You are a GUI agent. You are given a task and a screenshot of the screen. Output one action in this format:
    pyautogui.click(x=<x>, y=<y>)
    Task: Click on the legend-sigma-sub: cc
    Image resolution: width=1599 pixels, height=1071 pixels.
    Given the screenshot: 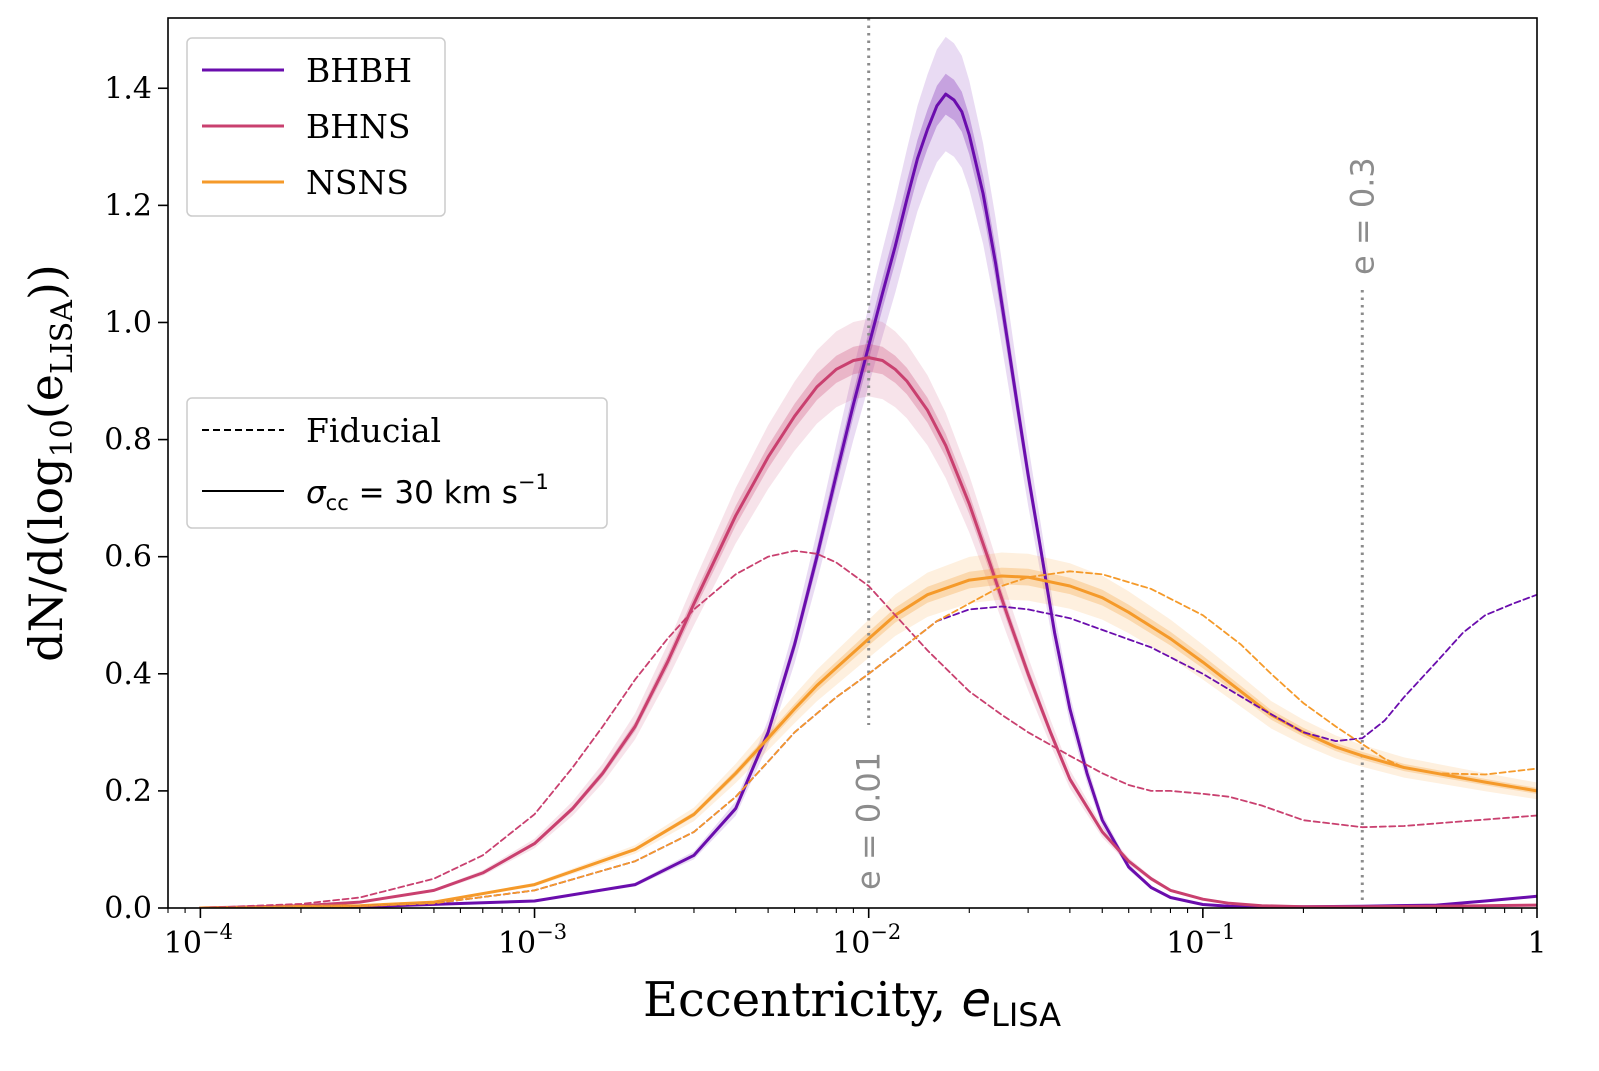 What is the action you would take?
    pyautogui.click(x=337, y=503)
    